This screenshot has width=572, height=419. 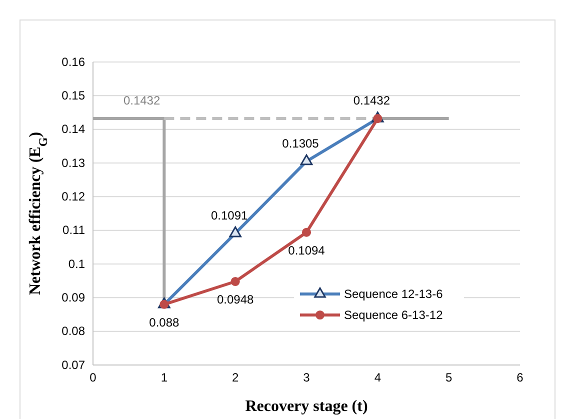 I want to click on y-tick-label: 0.09, so click(x=74, y=297).